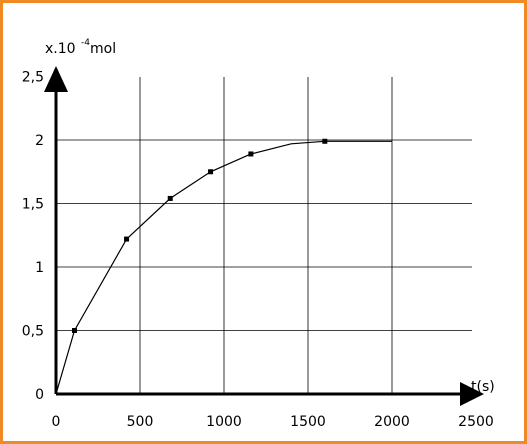 The width and height of the screenshot is (527, 444). Describe the element at coordinates (392, 422) in the screenshot. I see `x-tick-label-2000: 2000` at that location.